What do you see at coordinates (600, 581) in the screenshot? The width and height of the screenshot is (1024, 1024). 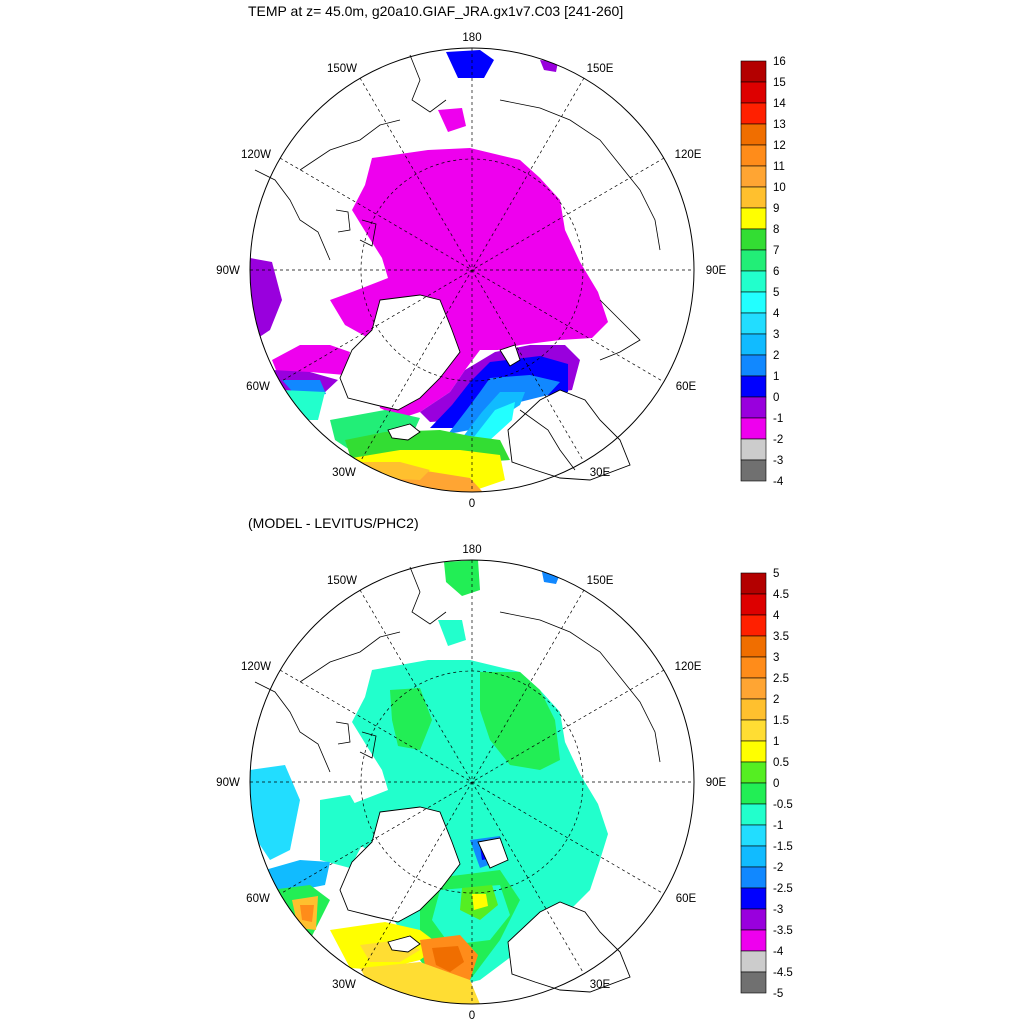 I see `lon-label-150e: 150E` at bounding box center [600, 581].